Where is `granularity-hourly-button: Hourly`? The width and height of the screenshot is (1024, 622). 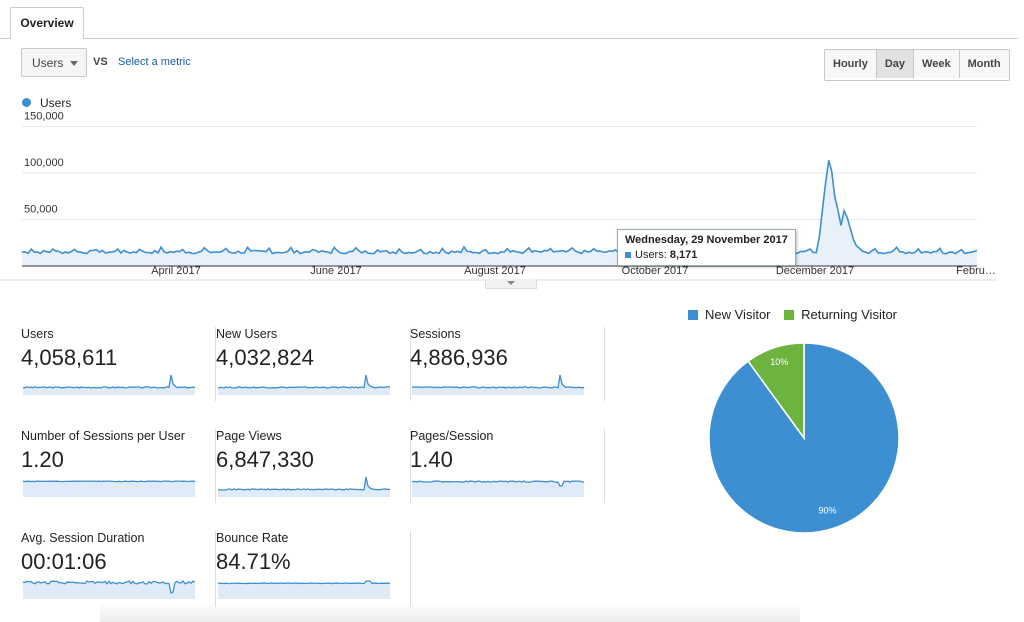 granularity-hourly-button: Hourly is located at coordinates (850, 64).